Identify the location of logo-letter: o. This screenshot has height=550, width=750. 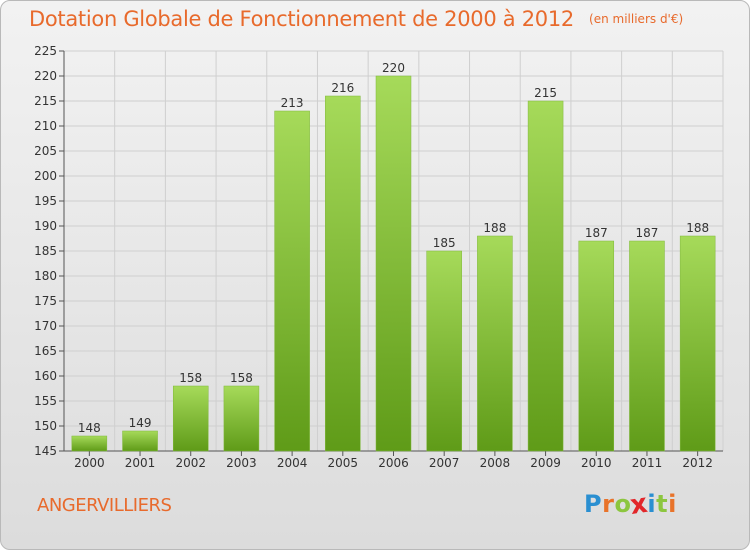
(623, 504).